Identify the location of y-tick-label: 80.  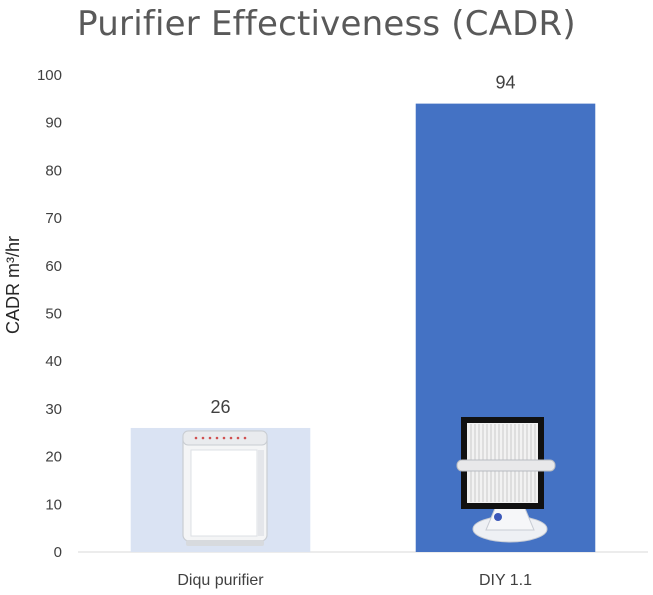
(53, 170).